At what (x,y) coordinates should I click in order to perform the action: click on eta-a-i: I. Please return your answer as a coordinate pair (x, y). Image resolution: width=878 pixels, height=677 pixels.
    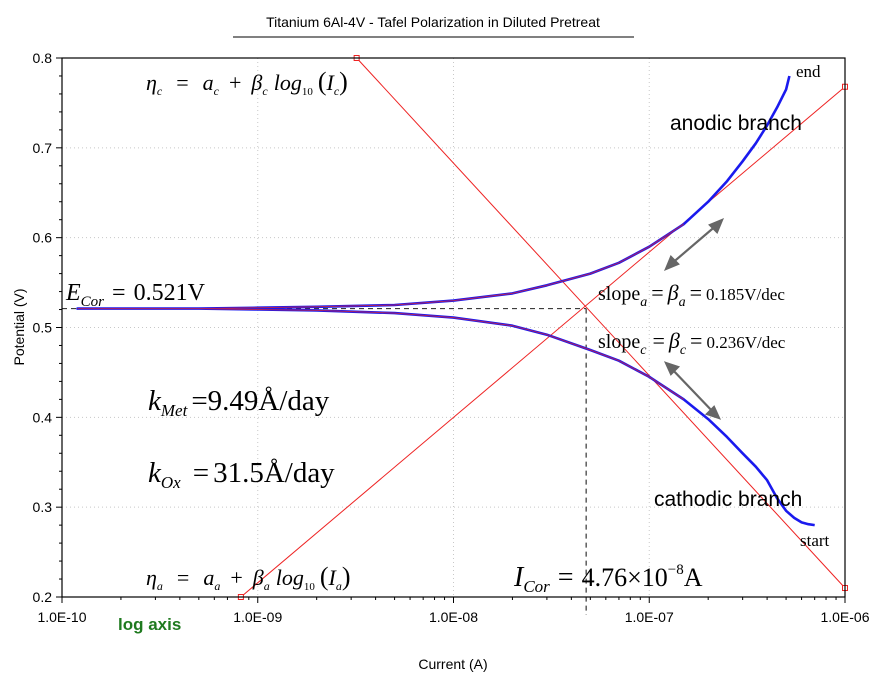
    Looking at the image, I should click on (333, 577).